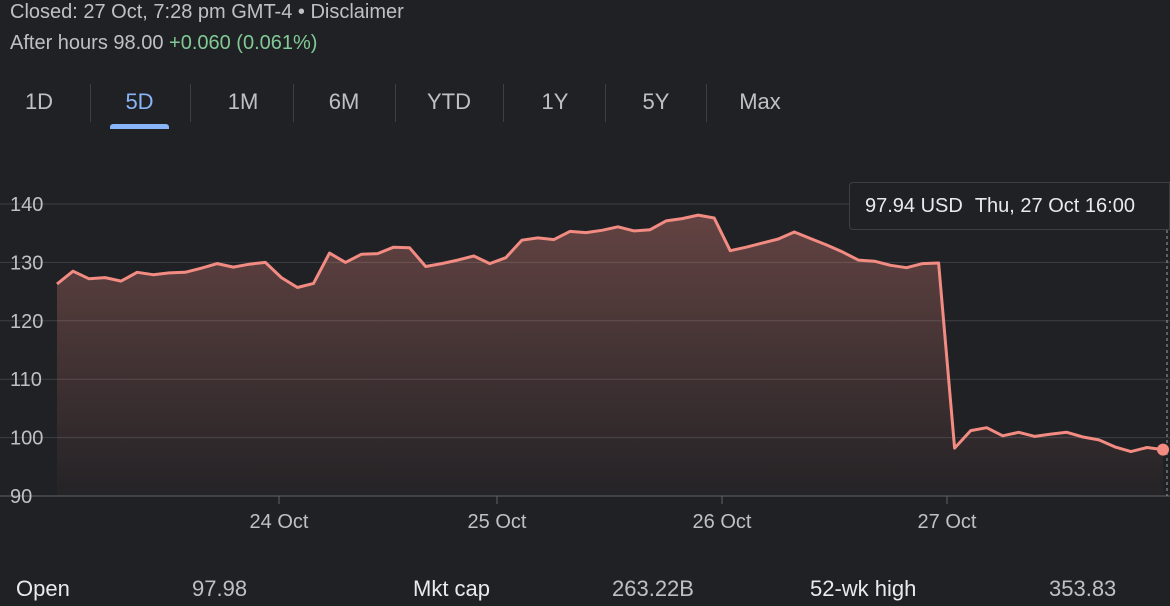 This screenshot has width=1170, height=606. Describe the element at coordinates (1083, 588) in the screenshot. I see `stat-52wk-high-value: 353.83` at that location.